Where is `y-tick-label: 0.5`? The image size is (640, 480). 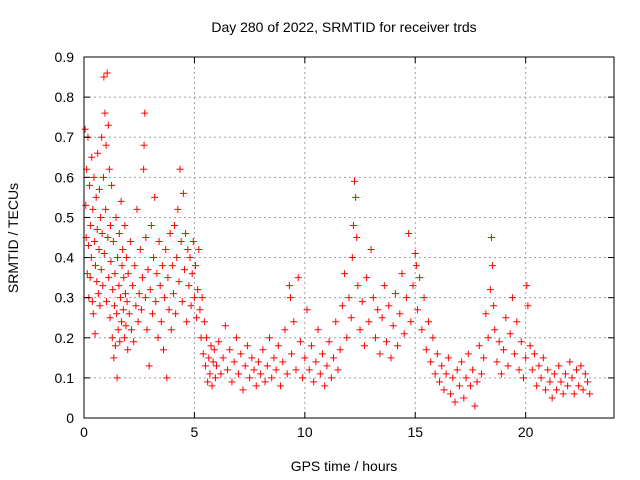 y-tick-label: 0.5 is located at coordinates (65, 217).